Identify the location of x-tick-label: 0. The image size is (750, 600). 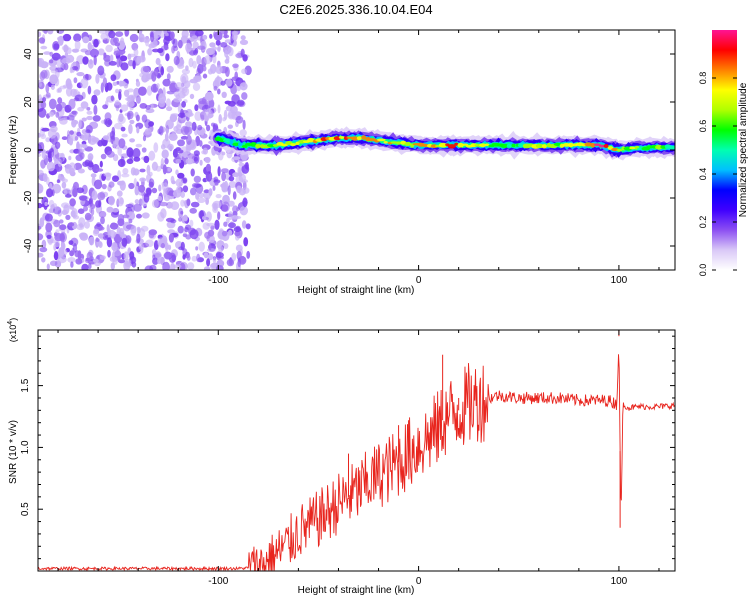
(419, 581).